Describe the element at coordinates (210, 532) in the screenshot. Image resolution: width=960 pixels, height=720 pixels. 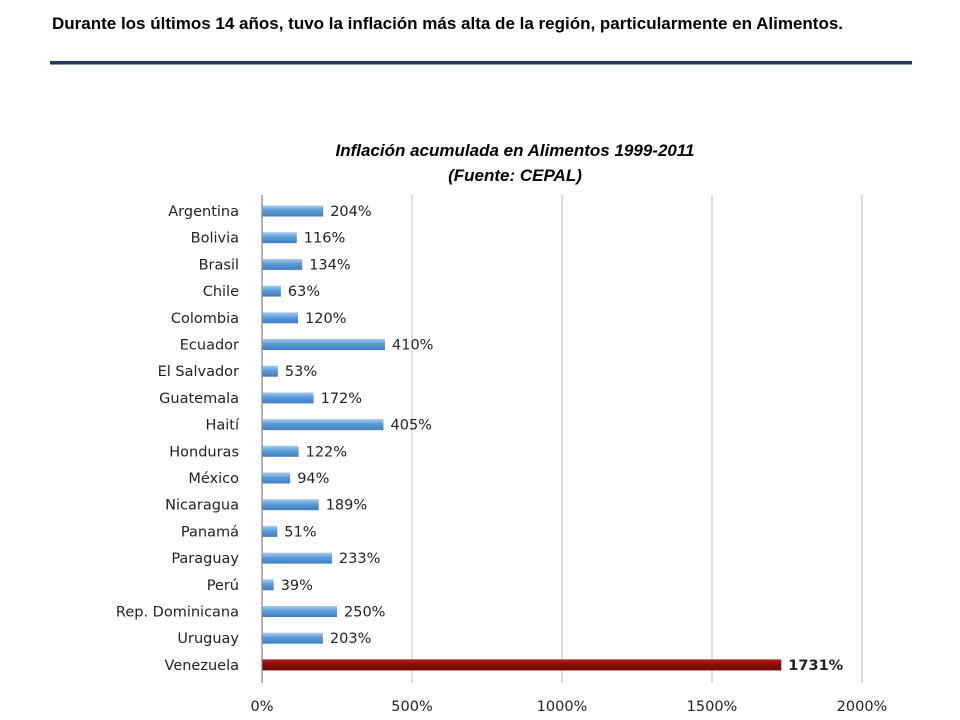
I see `category-label: Panamá` at that location.